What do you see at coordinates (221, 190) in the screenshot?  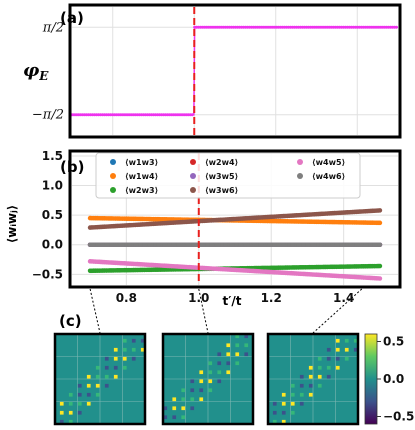 I see `legend-label: ⟨w3w6⟩` at bounding box center [221, 190].